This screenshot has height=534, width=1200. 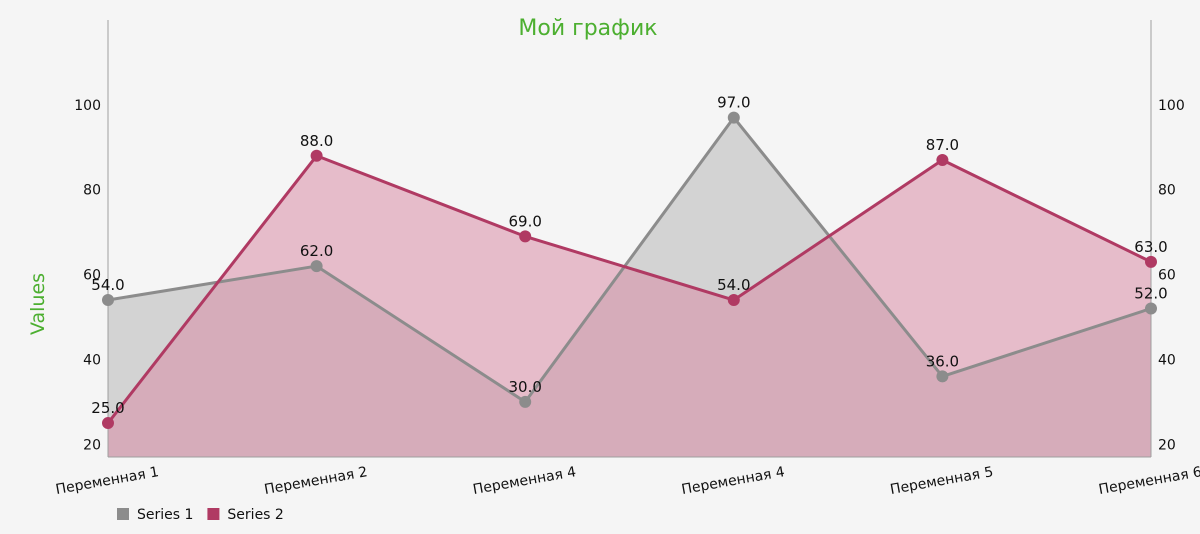 I want to click on series-2-data-label: 63.0, so click(x=1150, y=247).